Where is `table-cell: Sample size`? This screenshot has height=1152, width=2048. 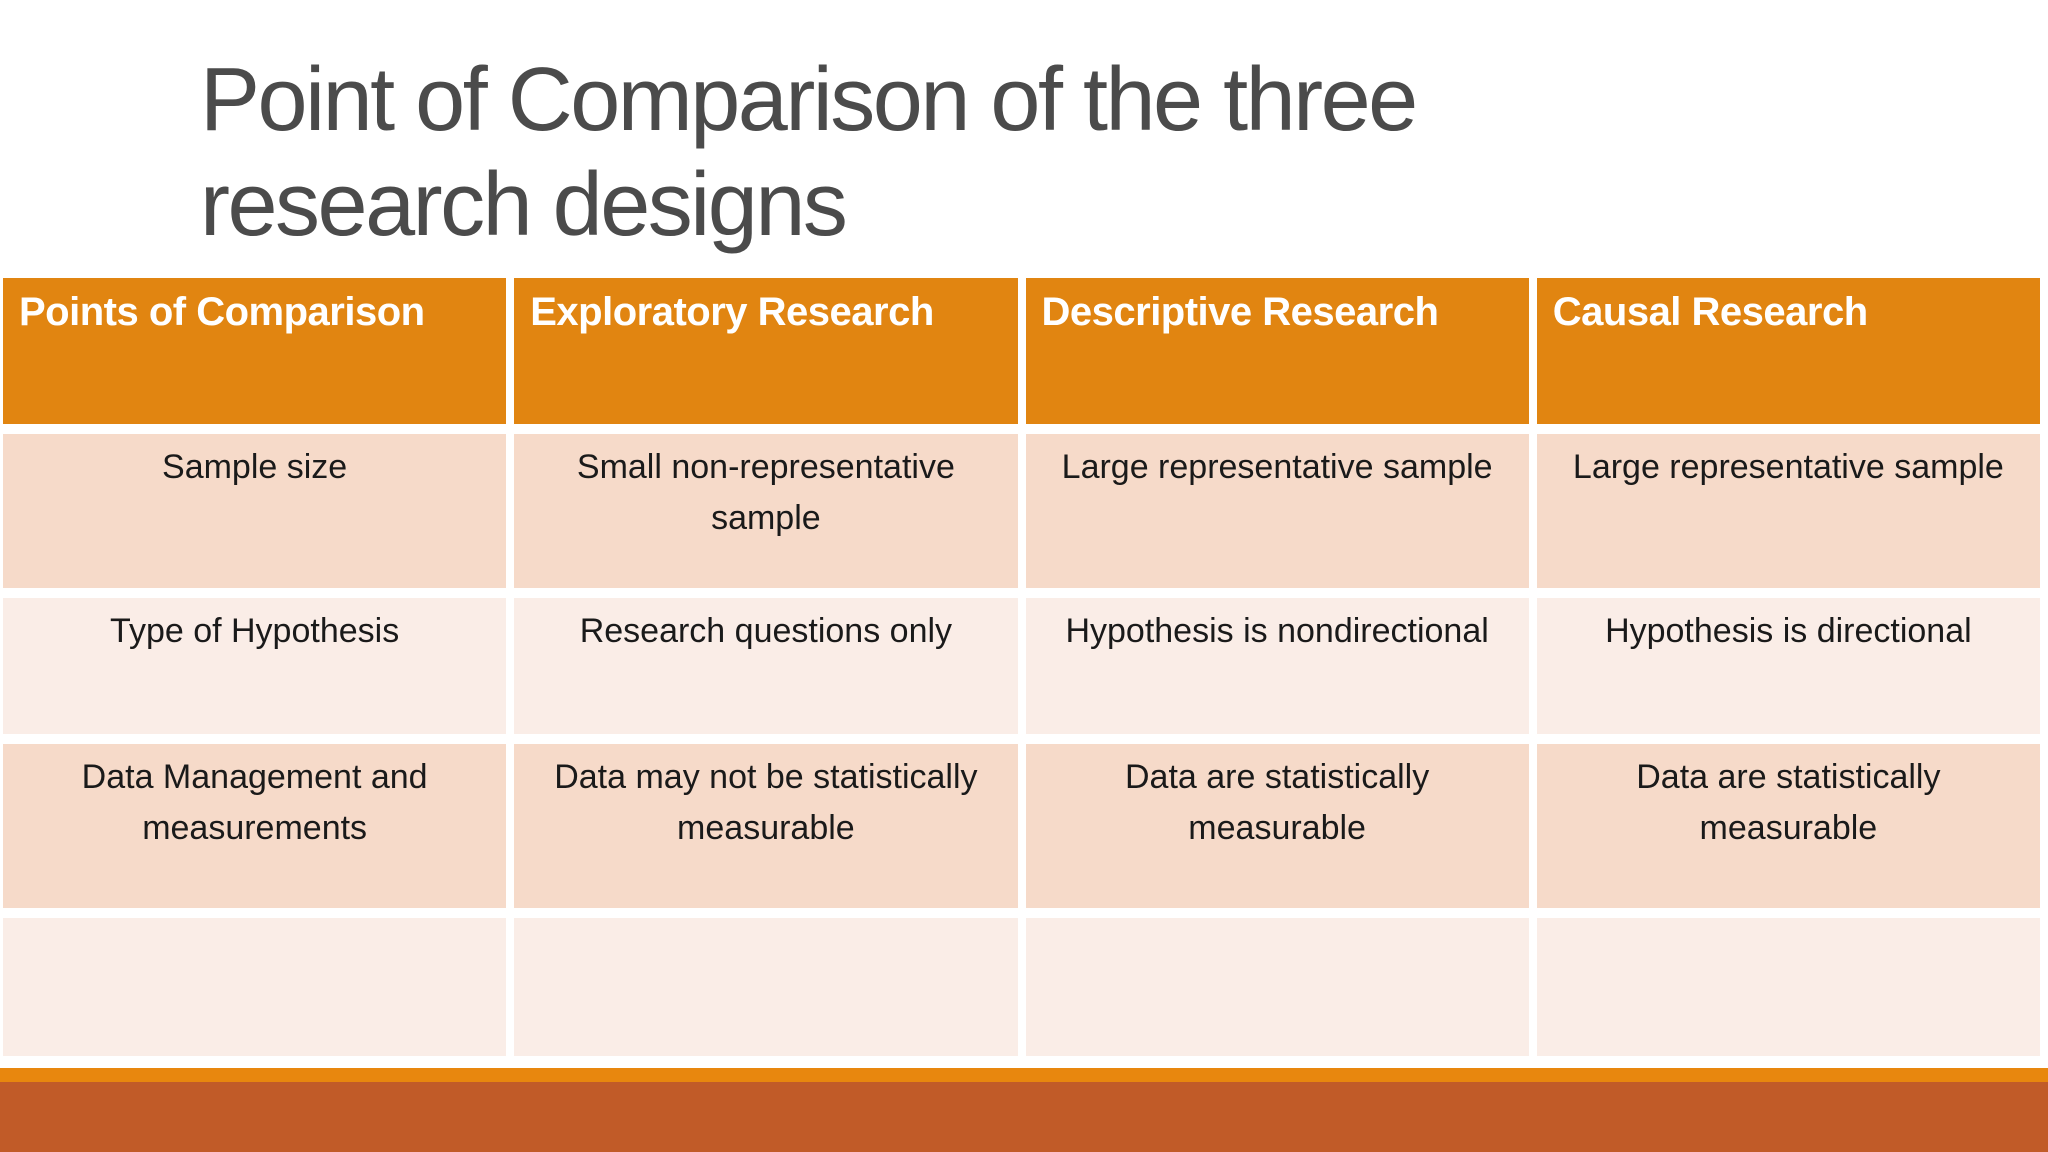 table-cell: Sample size is located at coordinates (255, 511).